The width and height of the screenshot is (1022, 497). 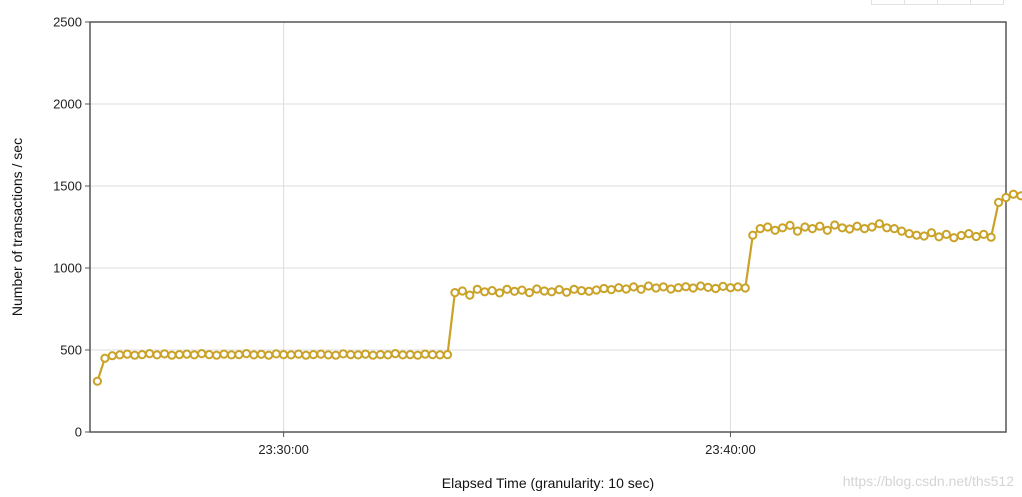 What do you see at coordinates (67, 22) in the screenshot?
I see `y-tick-label: 2500` at bounding box center [67, 22].